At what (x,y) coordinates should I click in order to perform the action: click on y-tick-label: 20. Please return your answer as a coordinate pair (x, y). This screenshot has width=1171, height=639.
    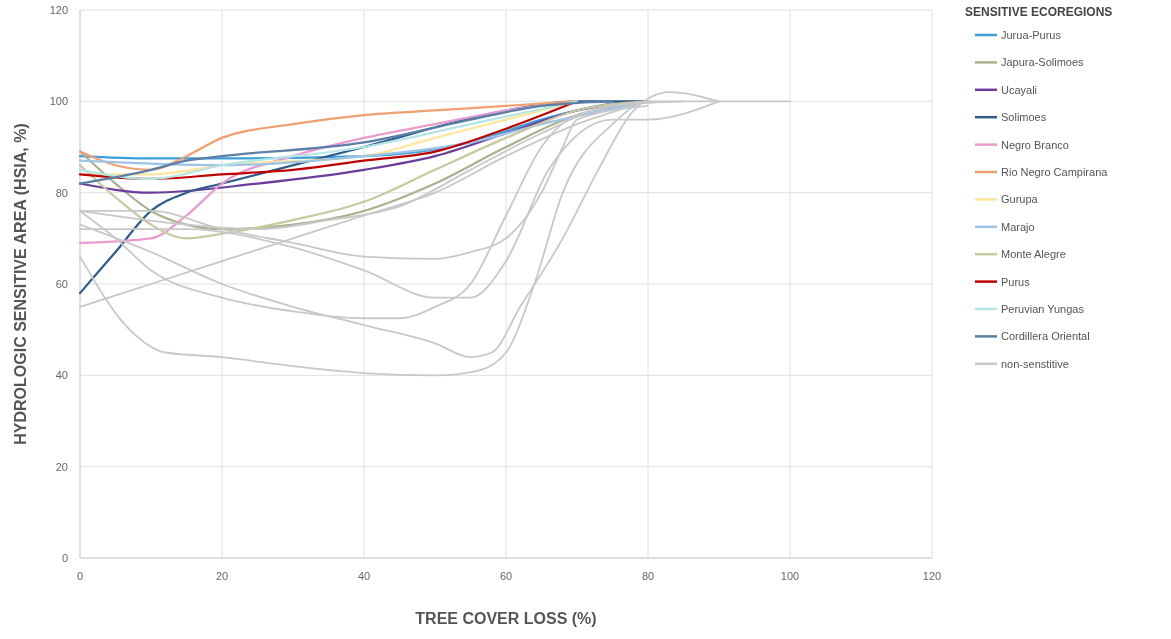
    Looking at the image, I should click on (61, 466).